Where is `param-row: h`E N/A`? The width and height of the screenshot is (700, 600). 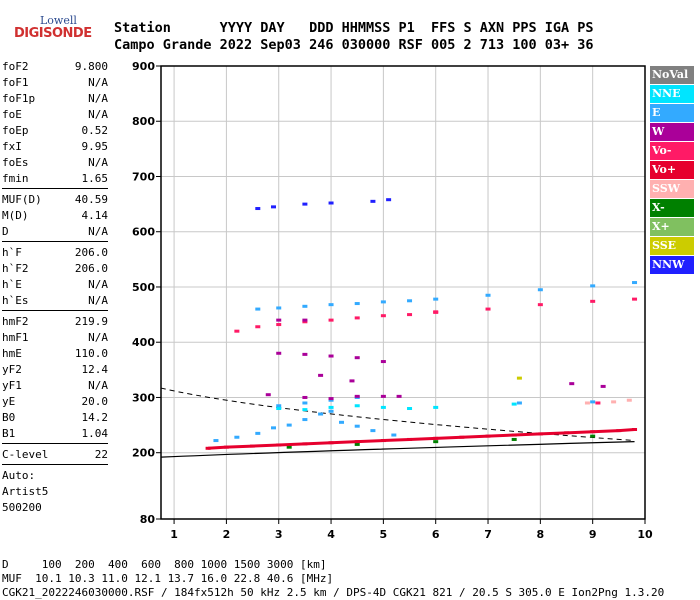
param-row: h`E N/A is located at coordinates (55, 284).